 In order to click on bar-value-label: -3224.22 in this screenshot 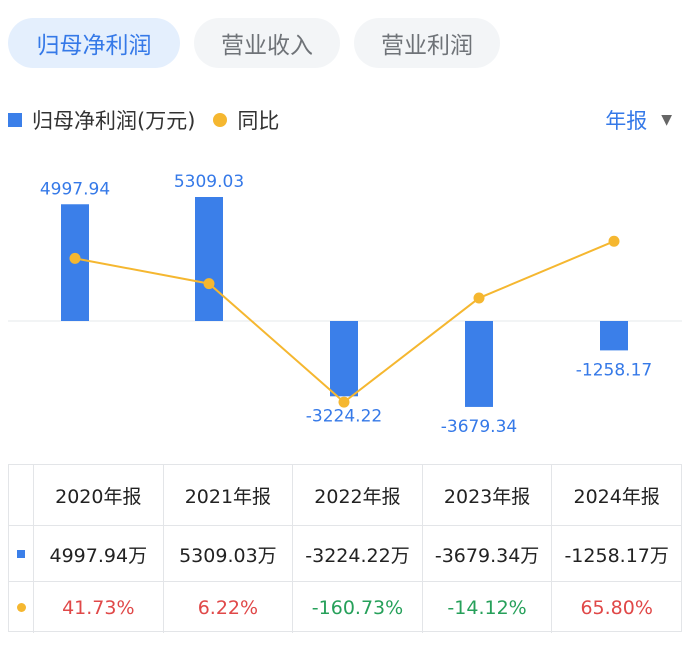, I will do `click(344, 416)`.